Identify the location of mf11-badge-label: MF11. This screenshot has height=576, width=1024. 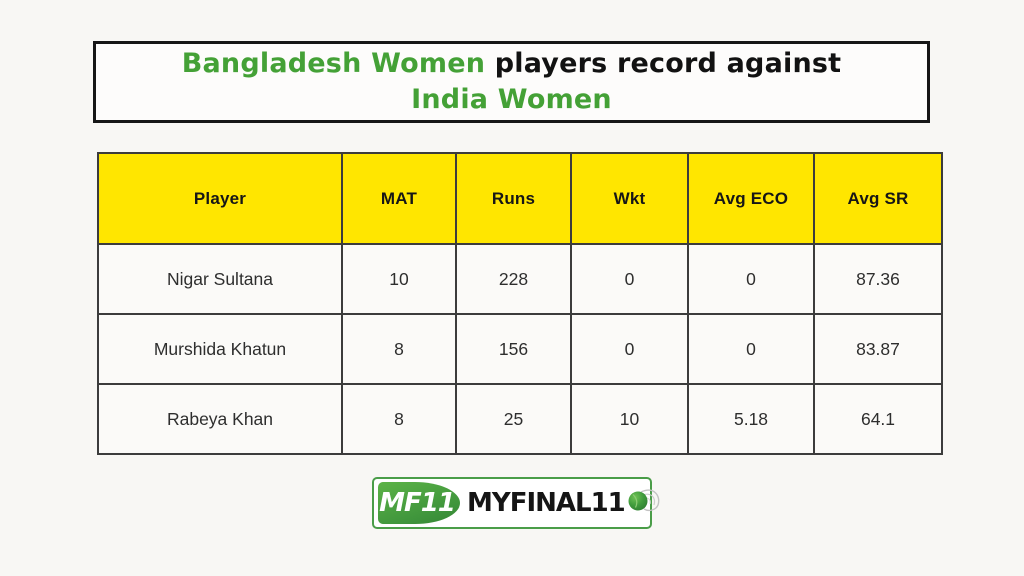
(417, 503).